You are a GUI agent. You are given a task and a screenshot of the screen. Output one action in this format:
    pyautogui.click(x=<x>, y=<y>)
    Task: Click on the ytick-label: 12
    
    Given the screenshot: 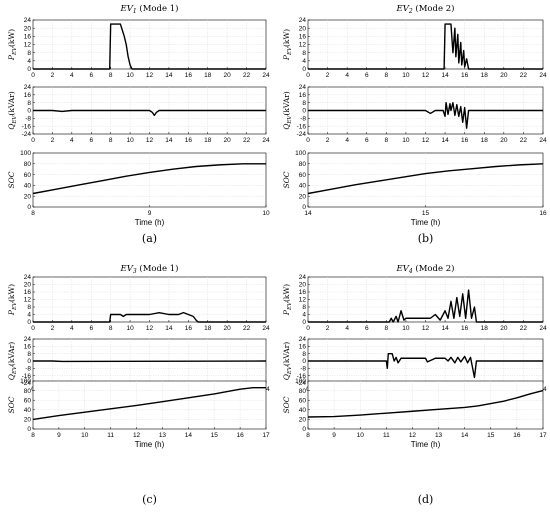 What is the action you would take?
    pyautogui.click(x=28, y=45)
    